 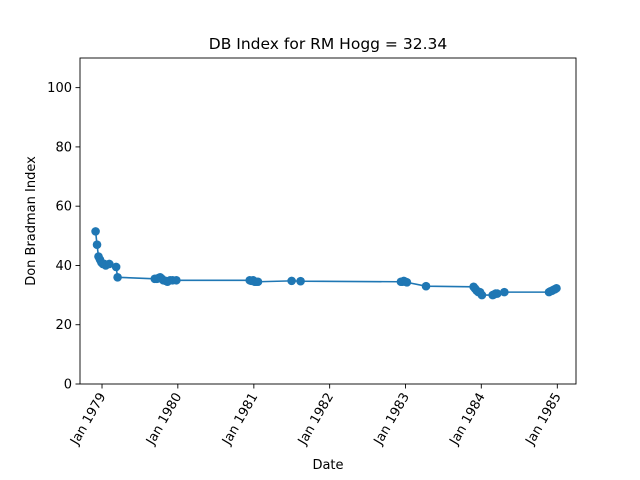 I want to click on y-tick-label: 60, so click(x=63, y=207).